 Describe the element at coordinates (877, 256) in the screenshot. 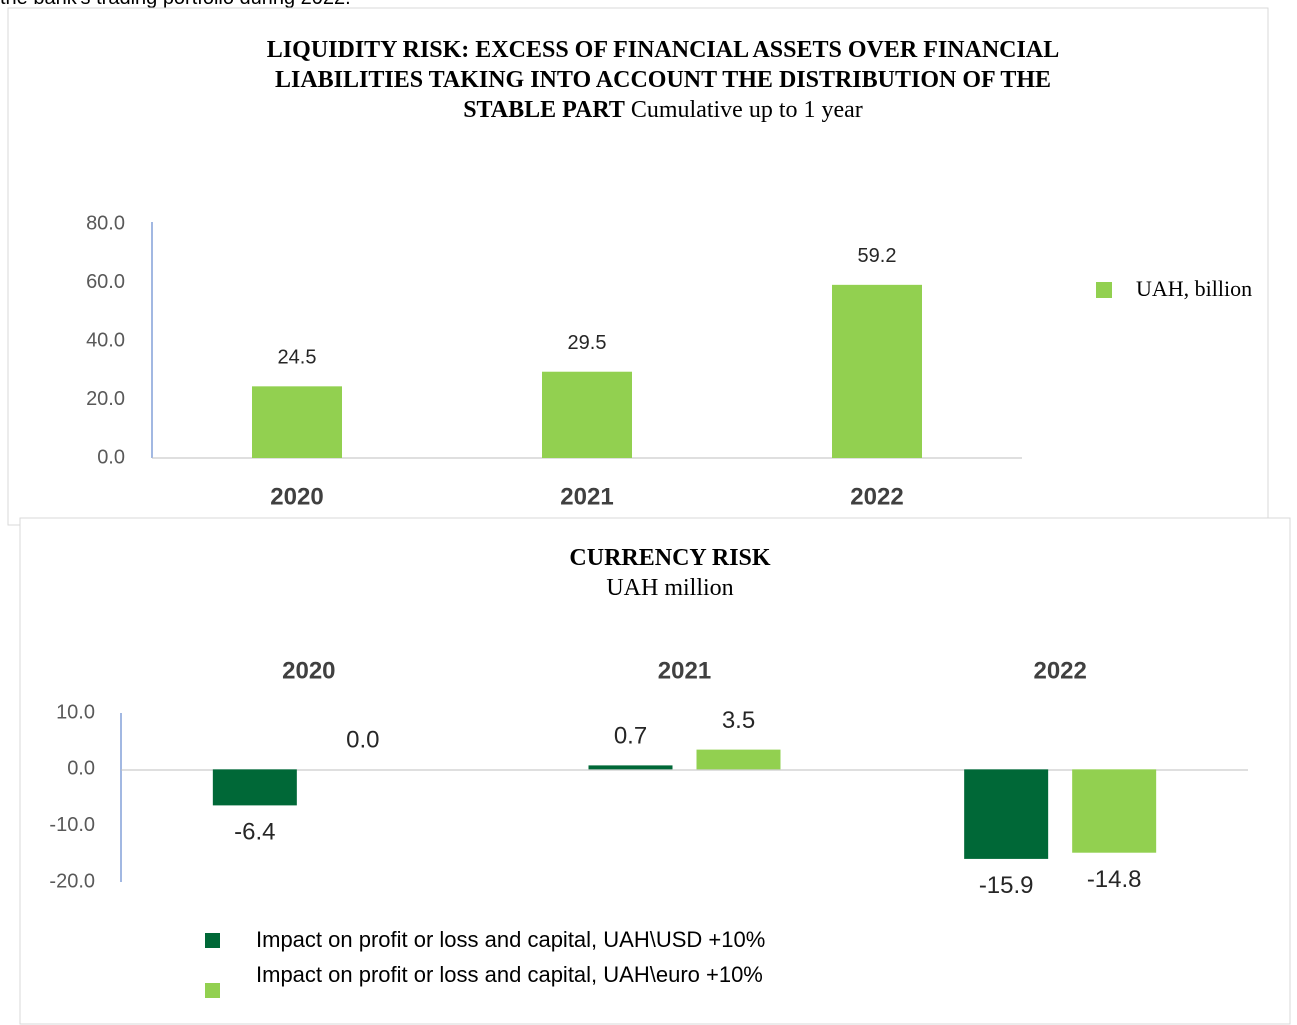

I see `data-label: 59.2` at that location.